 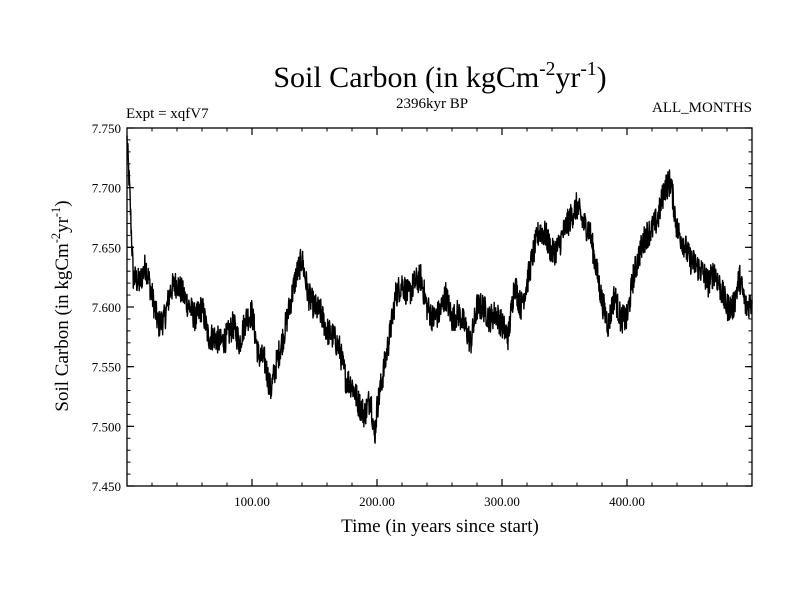 What do you see at coordinates (627, 501) in the screenshot?
I see `x-tick-label: 400.00` at bounding box center [627, 501].